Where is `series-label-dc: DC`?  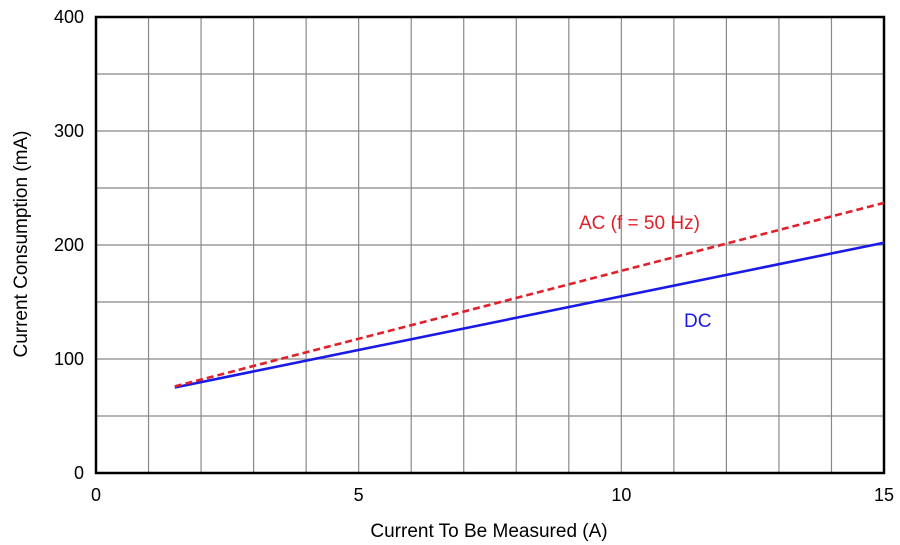 series-label-dc: DC is located at coordinates (697, 321).